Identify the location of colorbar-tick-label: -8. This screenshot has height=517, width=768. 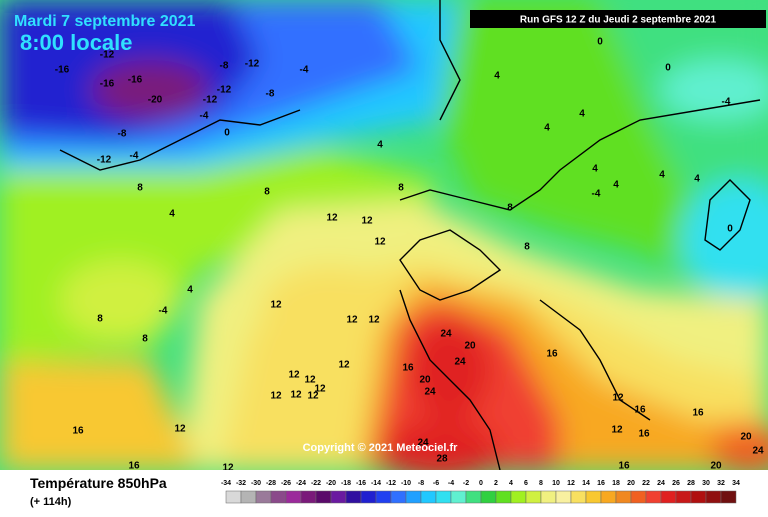
(421, 483).